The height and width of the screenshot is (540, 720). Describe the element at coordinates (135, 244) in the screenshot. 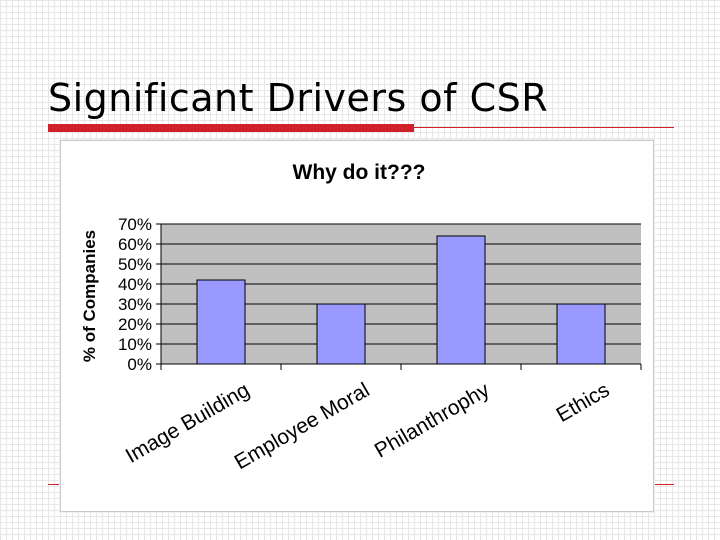

I see `y-tick-label: 60%` at that location.